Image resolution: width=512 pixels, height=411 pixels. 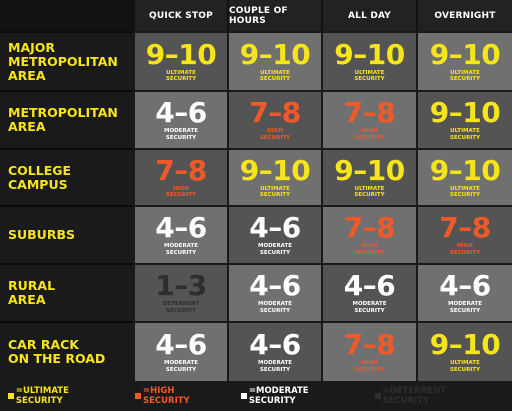 I want to click on legend-item: =DETERRENT SECURITY, so click(x=434, y=396).